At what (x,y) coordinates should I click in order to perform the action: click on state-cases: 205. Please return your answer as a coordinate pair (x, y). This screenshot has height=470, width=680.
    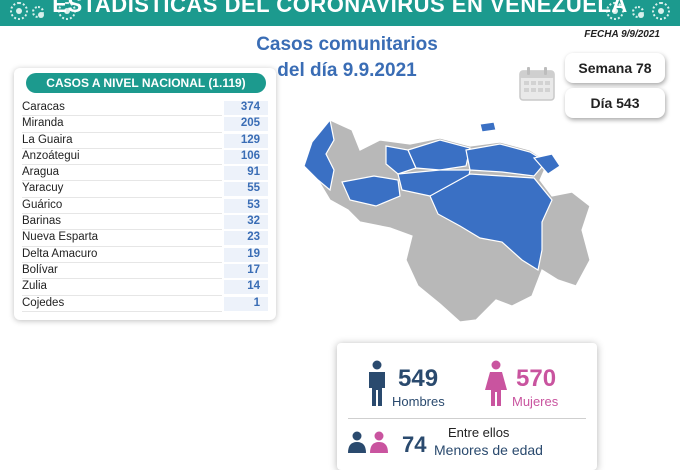
    Looking at the image, I should click on (246, 124).